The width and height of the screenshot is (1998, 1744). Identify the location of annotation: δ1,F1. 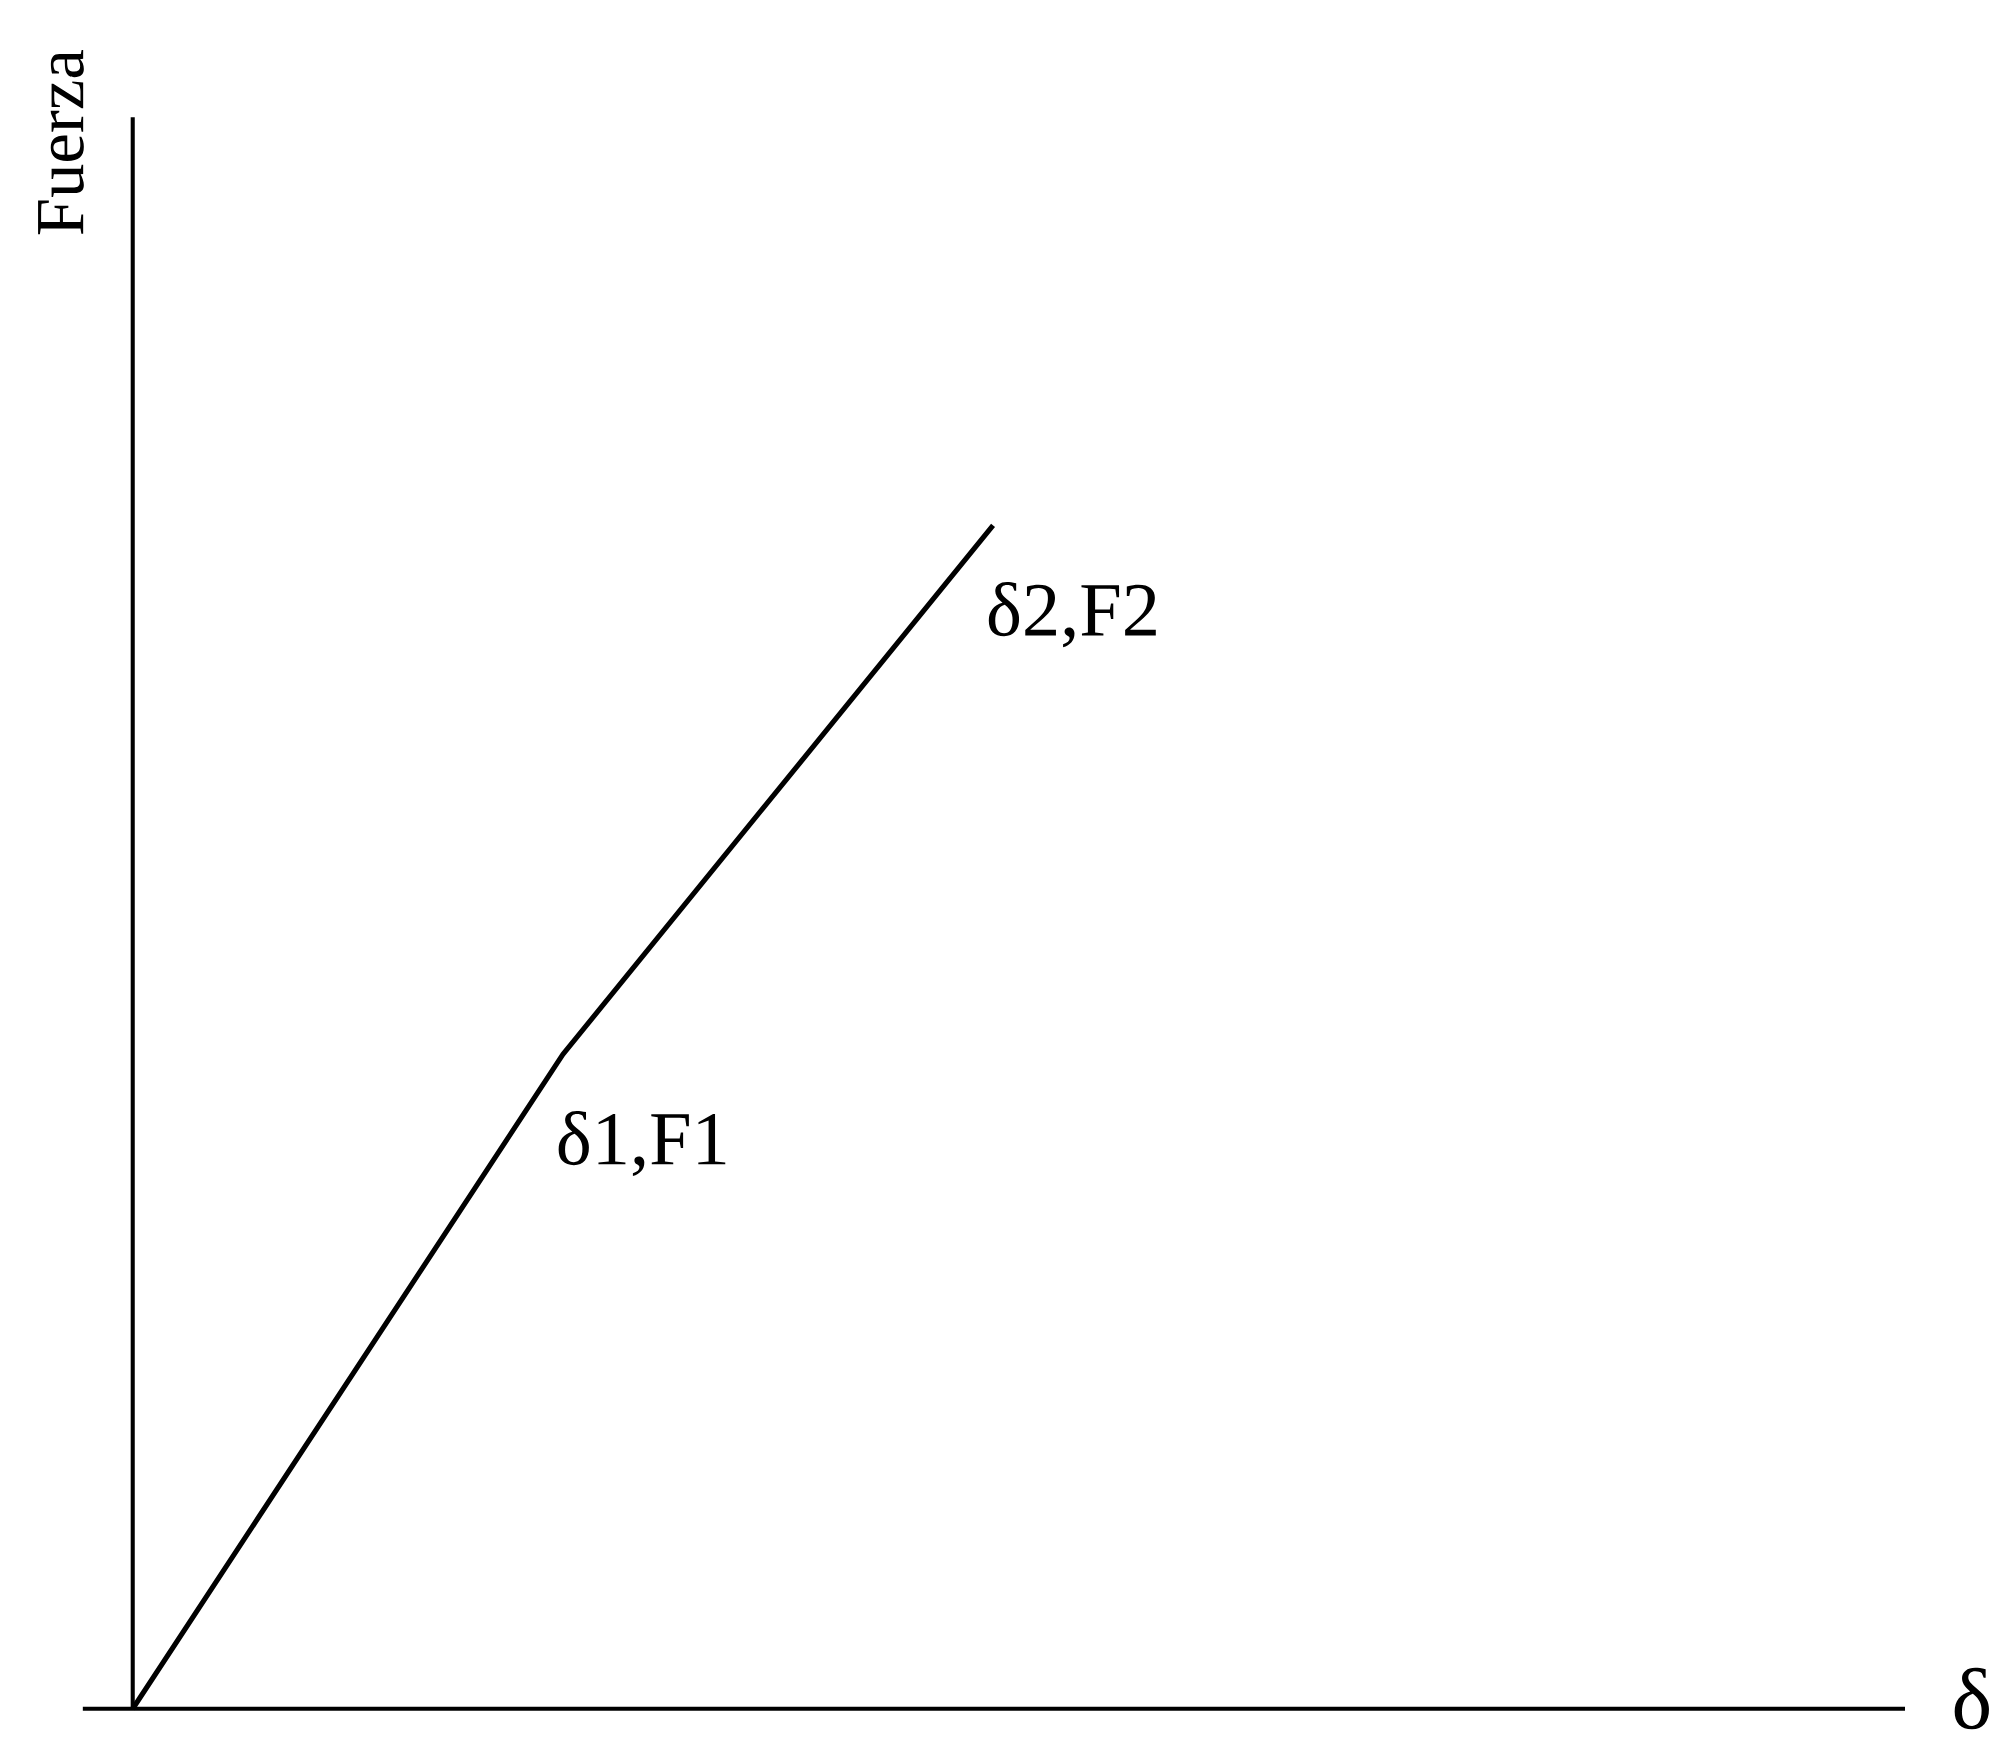
(642, 1143).